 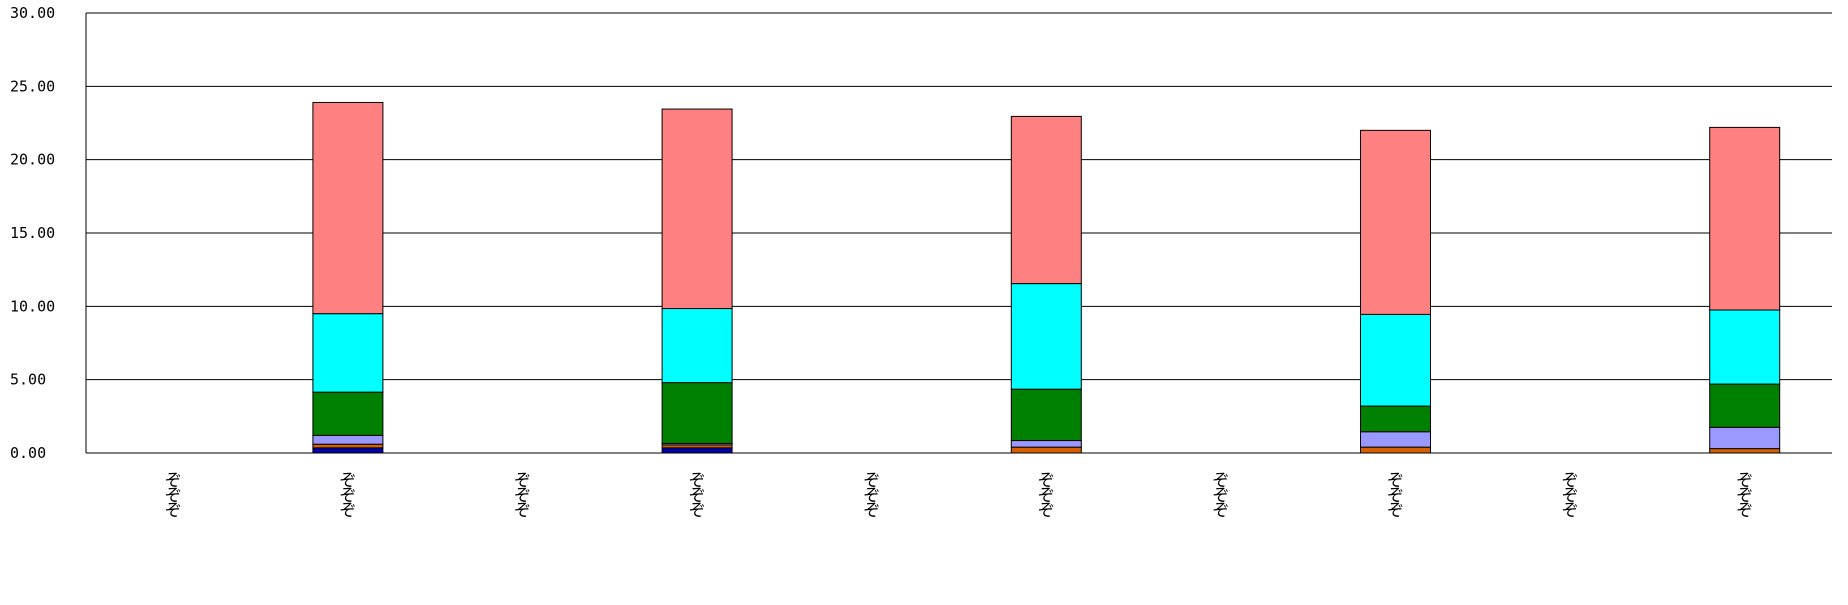 I want to click on y-tick-label: 5.00, so click(x=28, y=380).